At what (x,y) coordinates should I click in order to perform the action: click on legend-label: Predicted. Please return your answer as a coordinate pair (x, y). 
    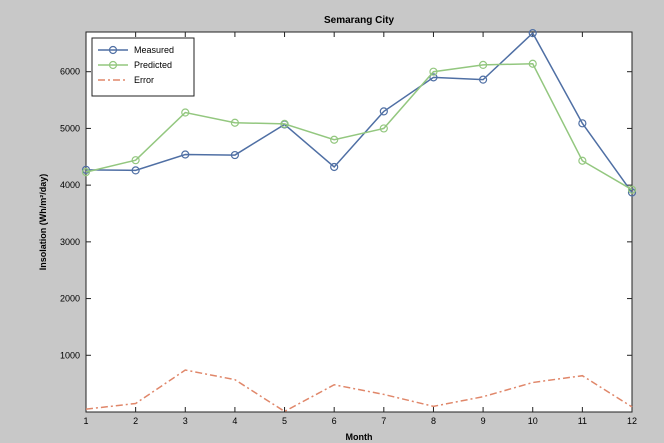
    Looking at the image, I should click on (153, 65).